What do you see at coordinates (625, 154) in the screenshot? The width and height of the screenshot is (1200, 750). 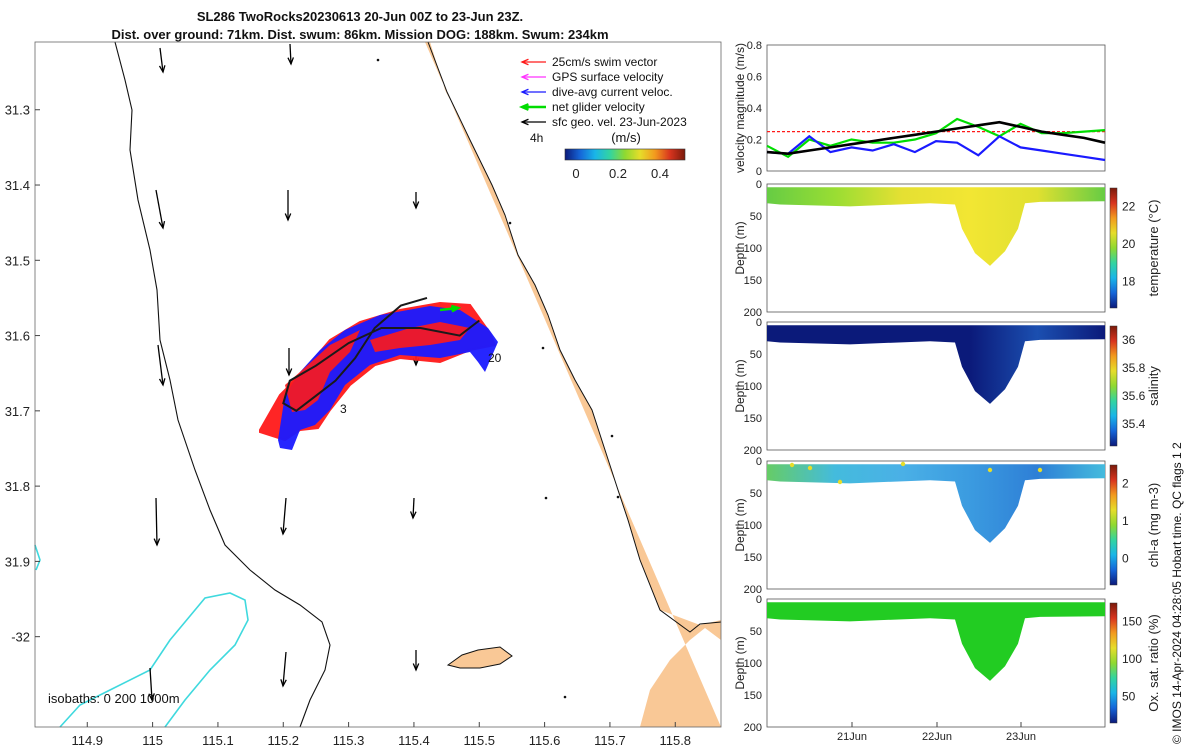 I see `map-colorbar` at bounding box center [625, 154].